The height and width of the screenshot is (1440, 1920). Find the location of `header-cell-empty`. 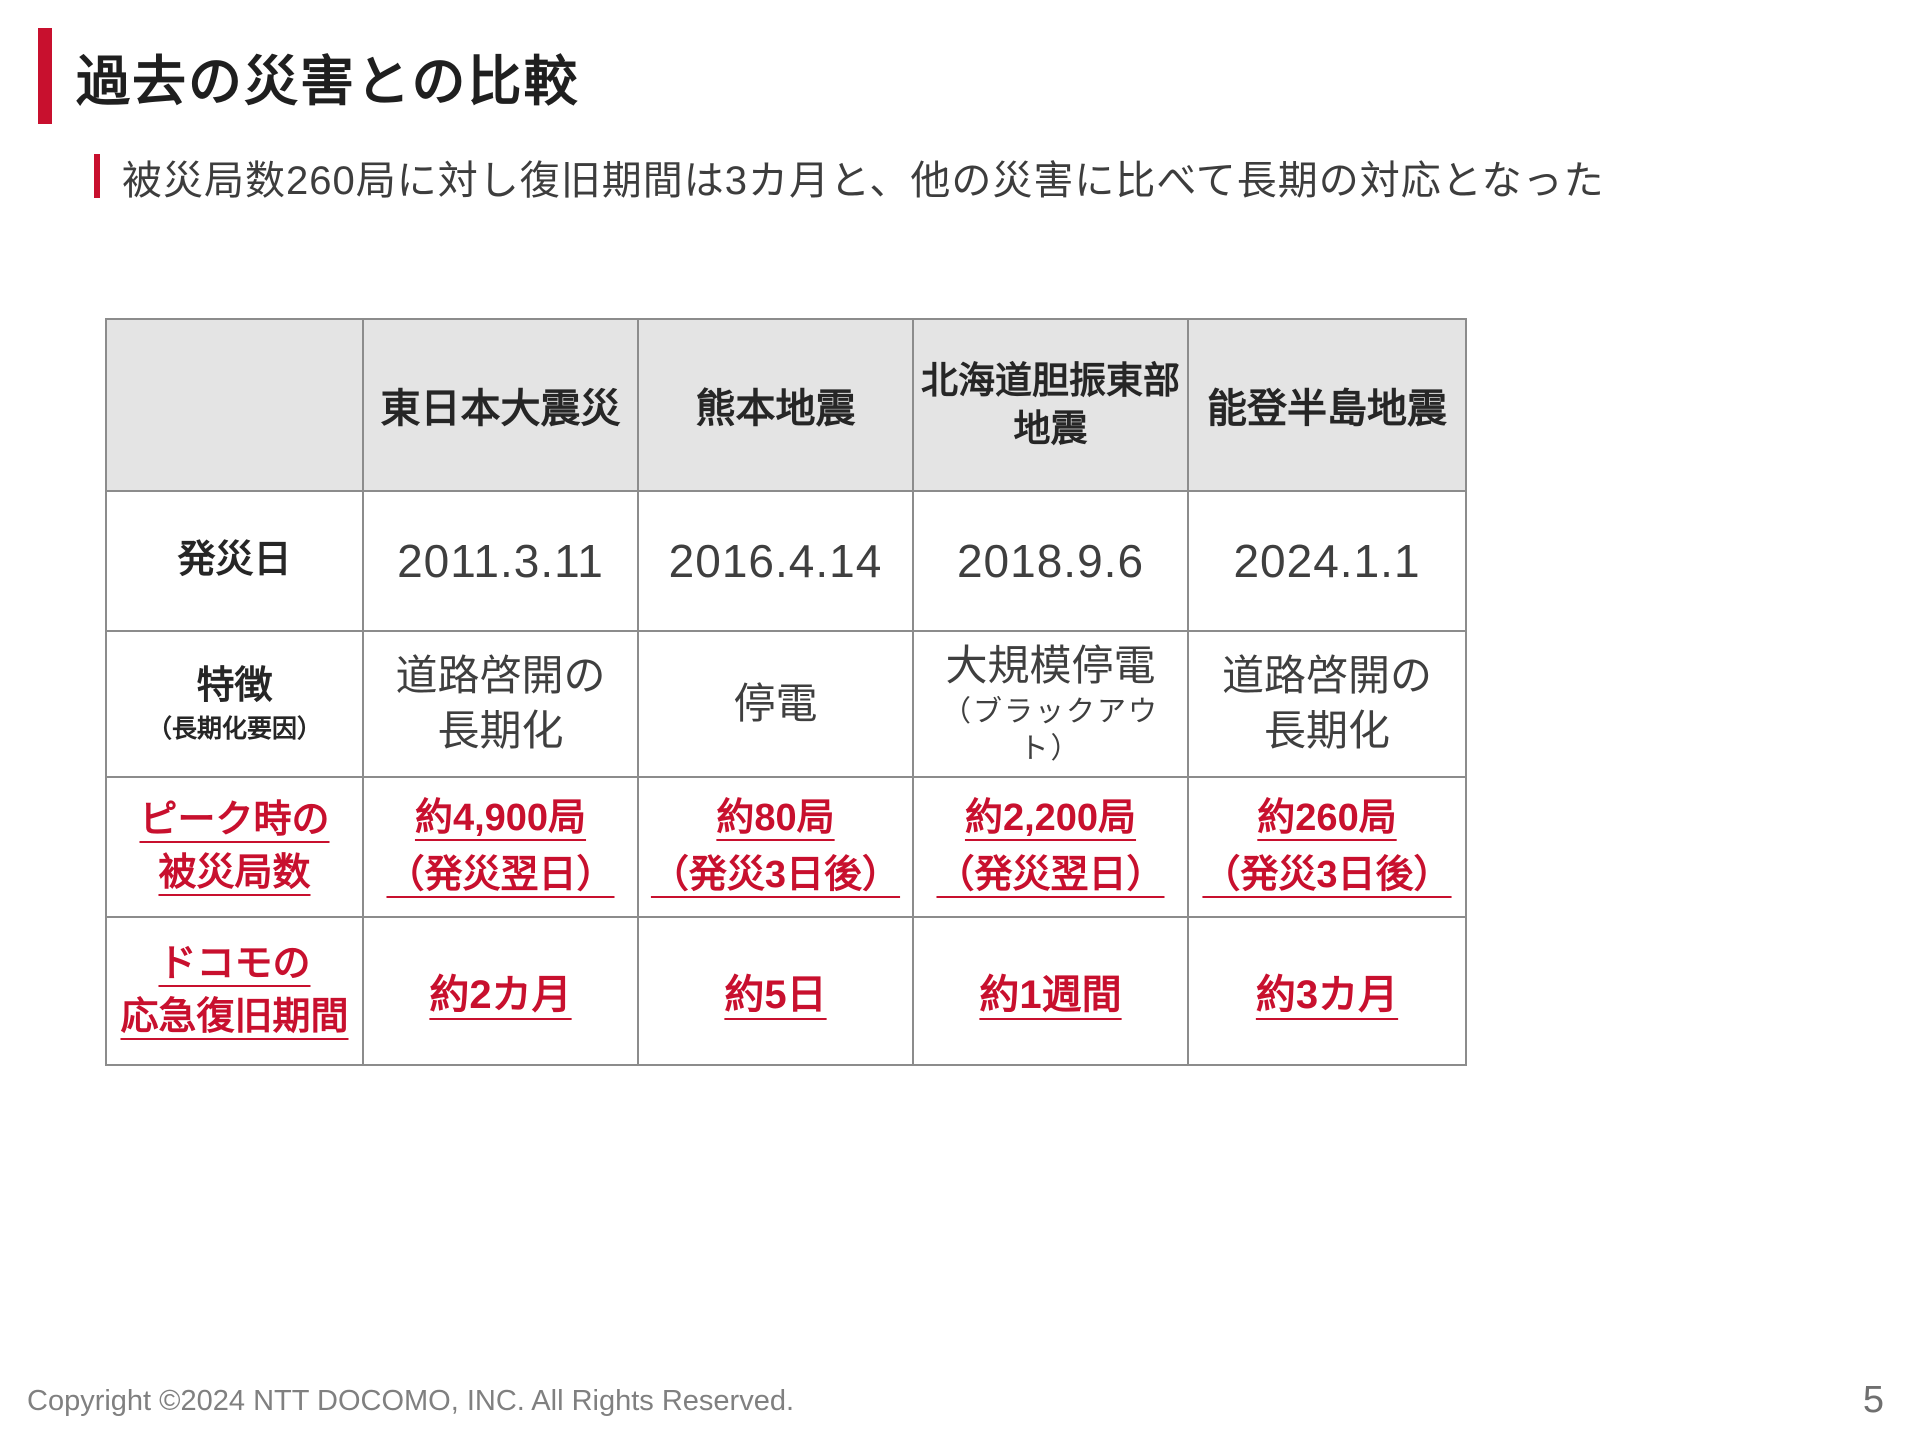

header-cell-empty is located at coordinates (234, 405).